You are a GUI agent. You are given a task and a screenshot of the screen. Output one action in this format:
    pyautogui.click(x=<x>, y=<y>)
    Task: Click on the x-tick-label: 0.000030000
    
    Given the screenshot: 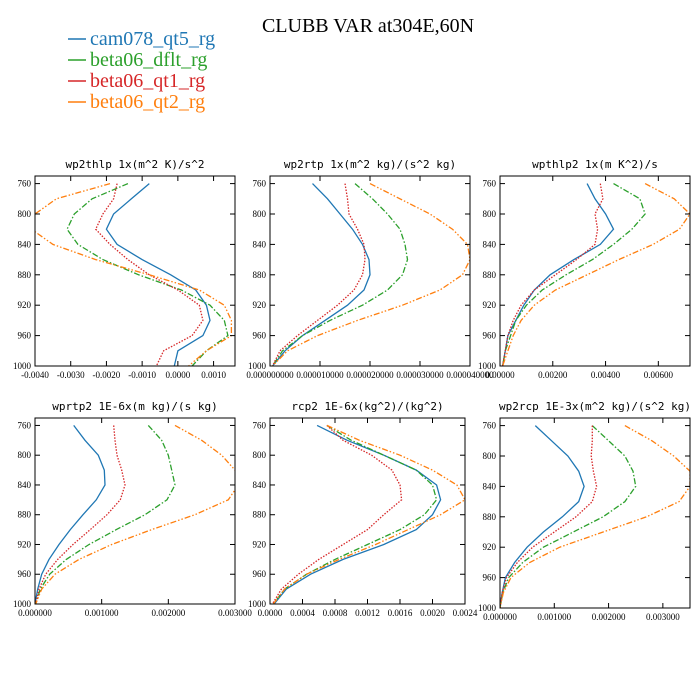 What is the action you would take?
    pyautogui.click(x=420, y=375)
    